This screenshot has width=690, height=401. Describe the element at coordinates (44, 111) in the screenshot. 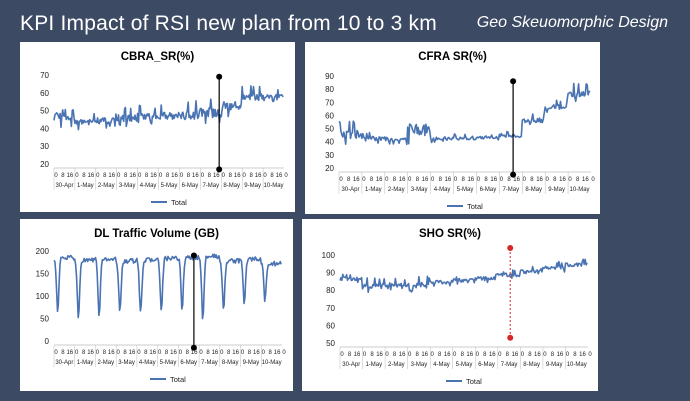

I see `y-tick-label: 50` at that location.